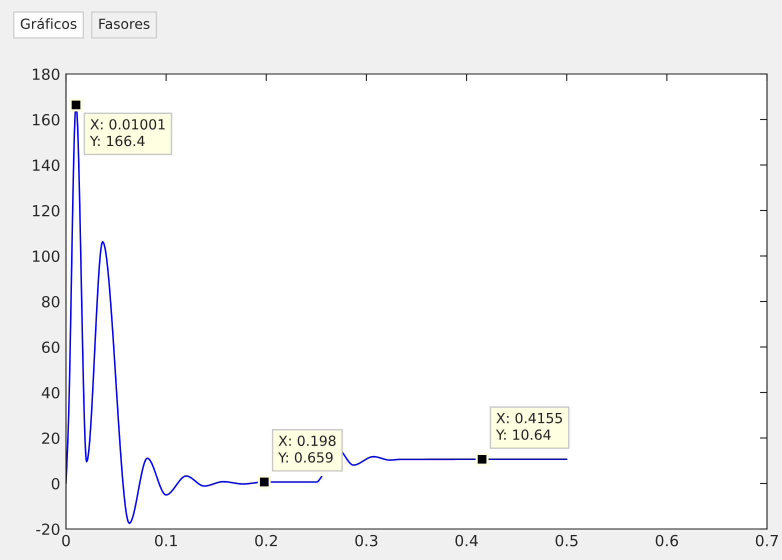 Image resolution: width=782 pixels, height=560 pixels. Describe the element at coordinates (266, 540) in the screenshot. I see `x-tick-label: 0.2` at that location.